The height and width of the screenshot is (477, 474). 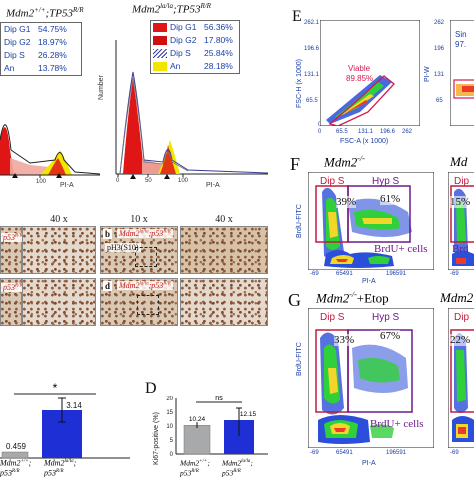 I want to click on panel-a-left-x-tick: 100, so click(x=41, y=182).